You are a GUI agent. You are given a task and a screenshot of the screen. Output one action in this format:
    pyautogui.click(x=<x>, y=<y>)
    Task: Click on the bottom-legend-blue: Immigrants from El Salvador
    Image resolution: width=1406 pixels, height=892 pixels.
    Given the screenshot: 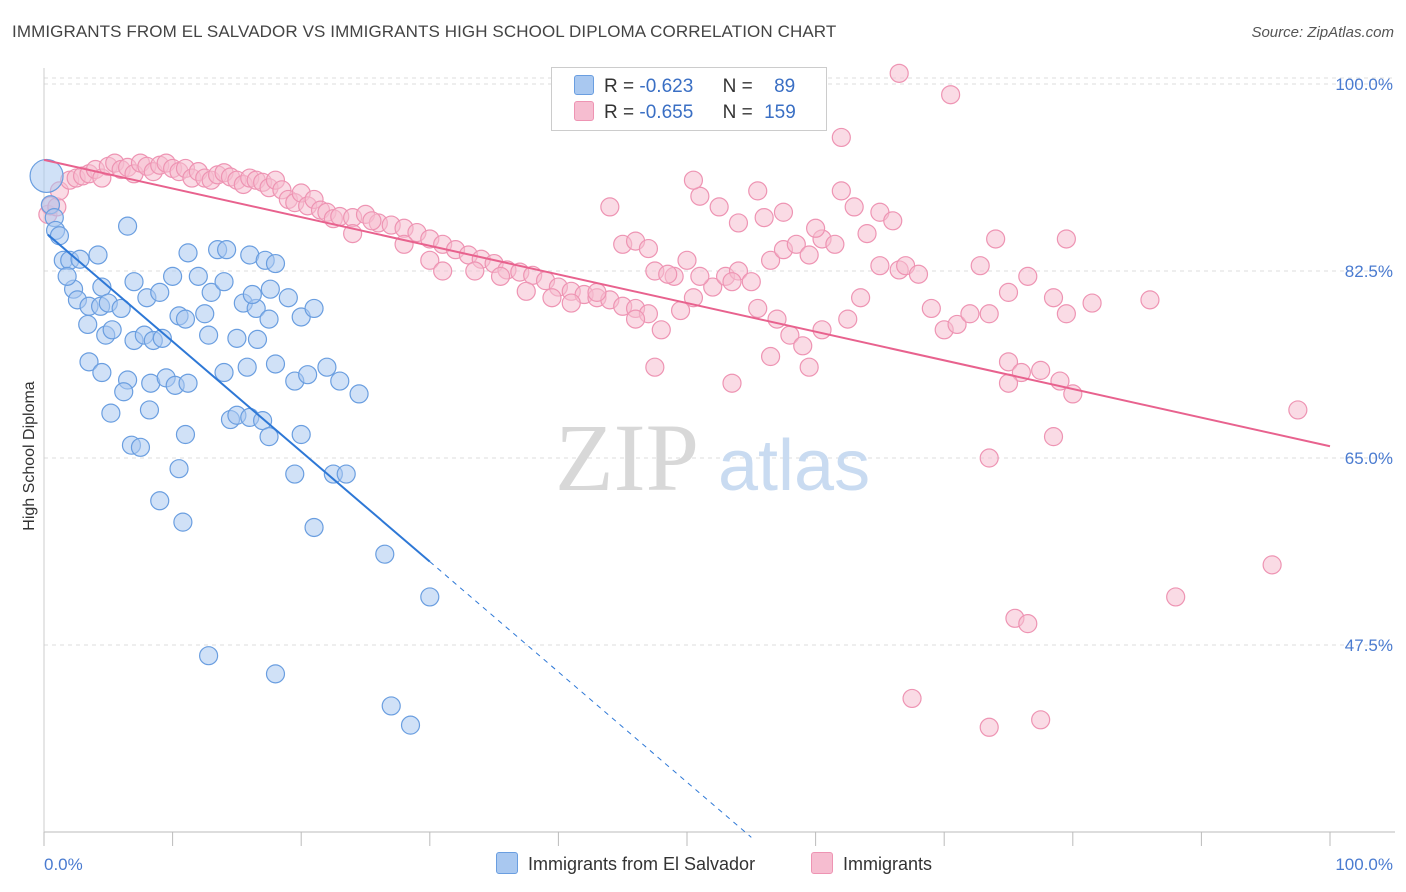 What is the action you would take?
    pyautogui.click(x=625, y=863)
    